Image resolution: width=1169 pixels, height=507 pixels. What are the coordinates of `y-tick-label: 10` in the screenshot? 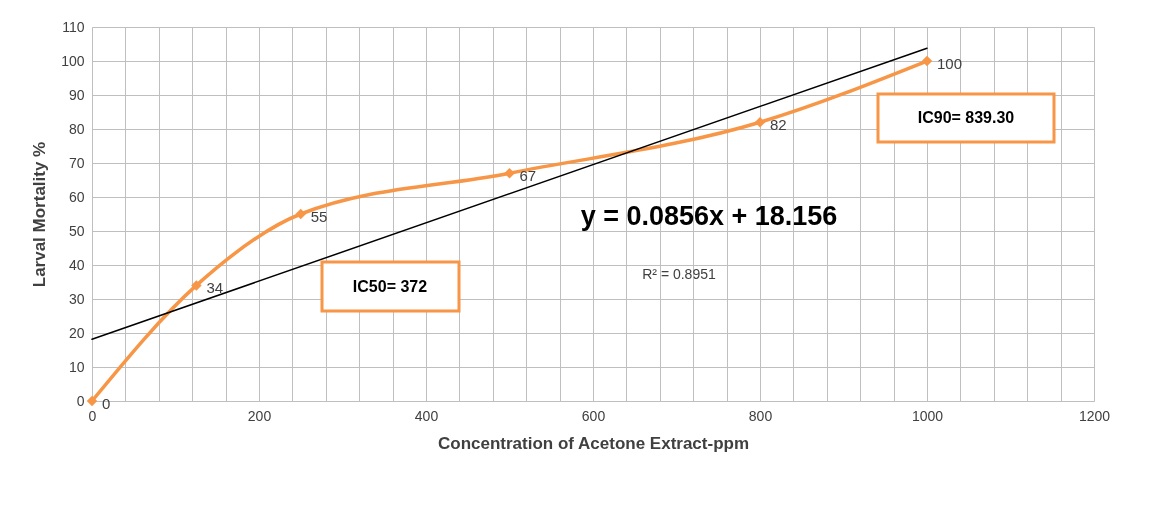 It's located at (76, 366).